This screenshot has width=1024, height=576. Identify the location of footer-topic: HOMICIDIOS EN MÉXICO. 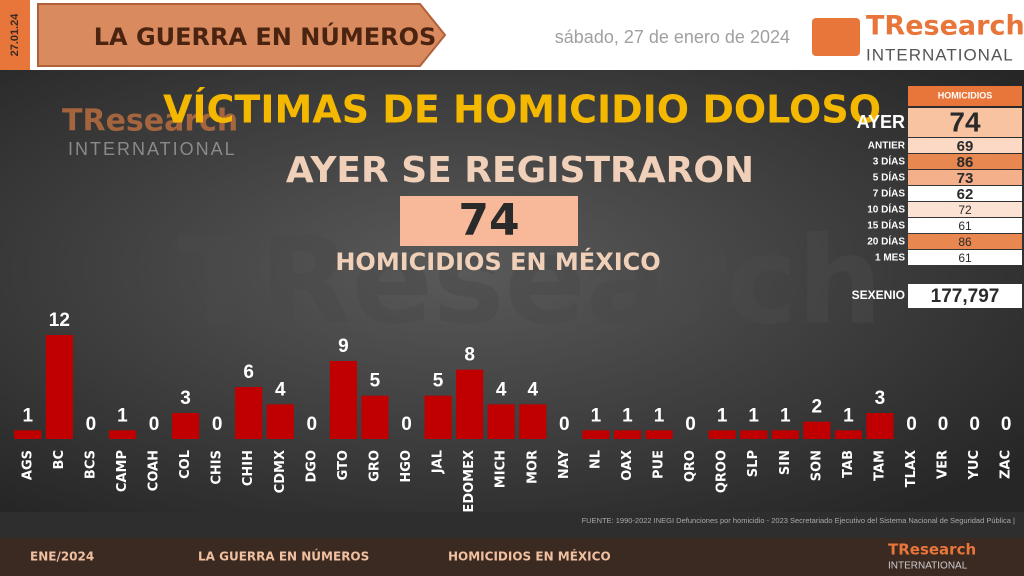
(529, 556).